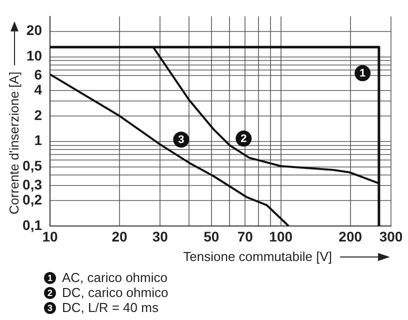 This screenshot has height=320, width=408. What do you see at coordinates (181, 140) in the screenshot?
I see `annotation: 3` at bounding box center [181, 140].